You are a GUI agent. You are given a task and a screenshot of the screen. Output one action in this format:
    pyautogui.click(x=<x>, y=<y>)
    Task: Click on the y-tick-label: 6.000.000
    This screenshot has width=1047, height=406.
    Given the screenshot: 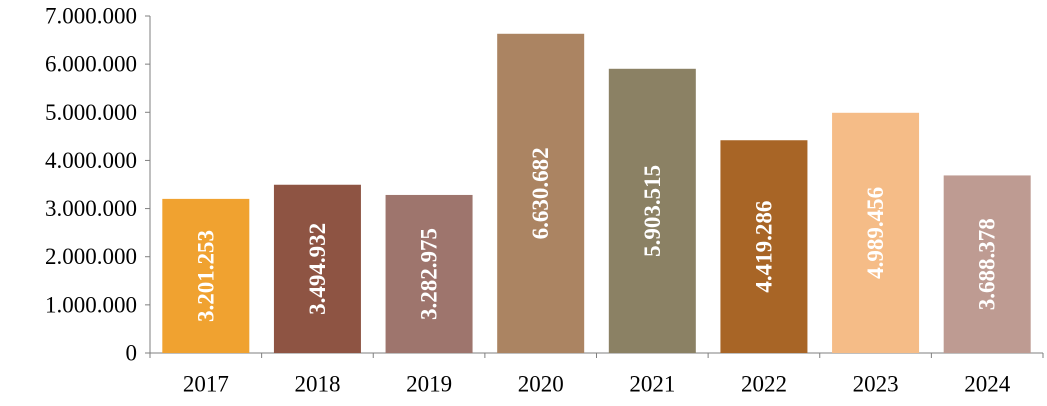 What is the action you would take?
    pyautogui.click(x=91, y=64)
    